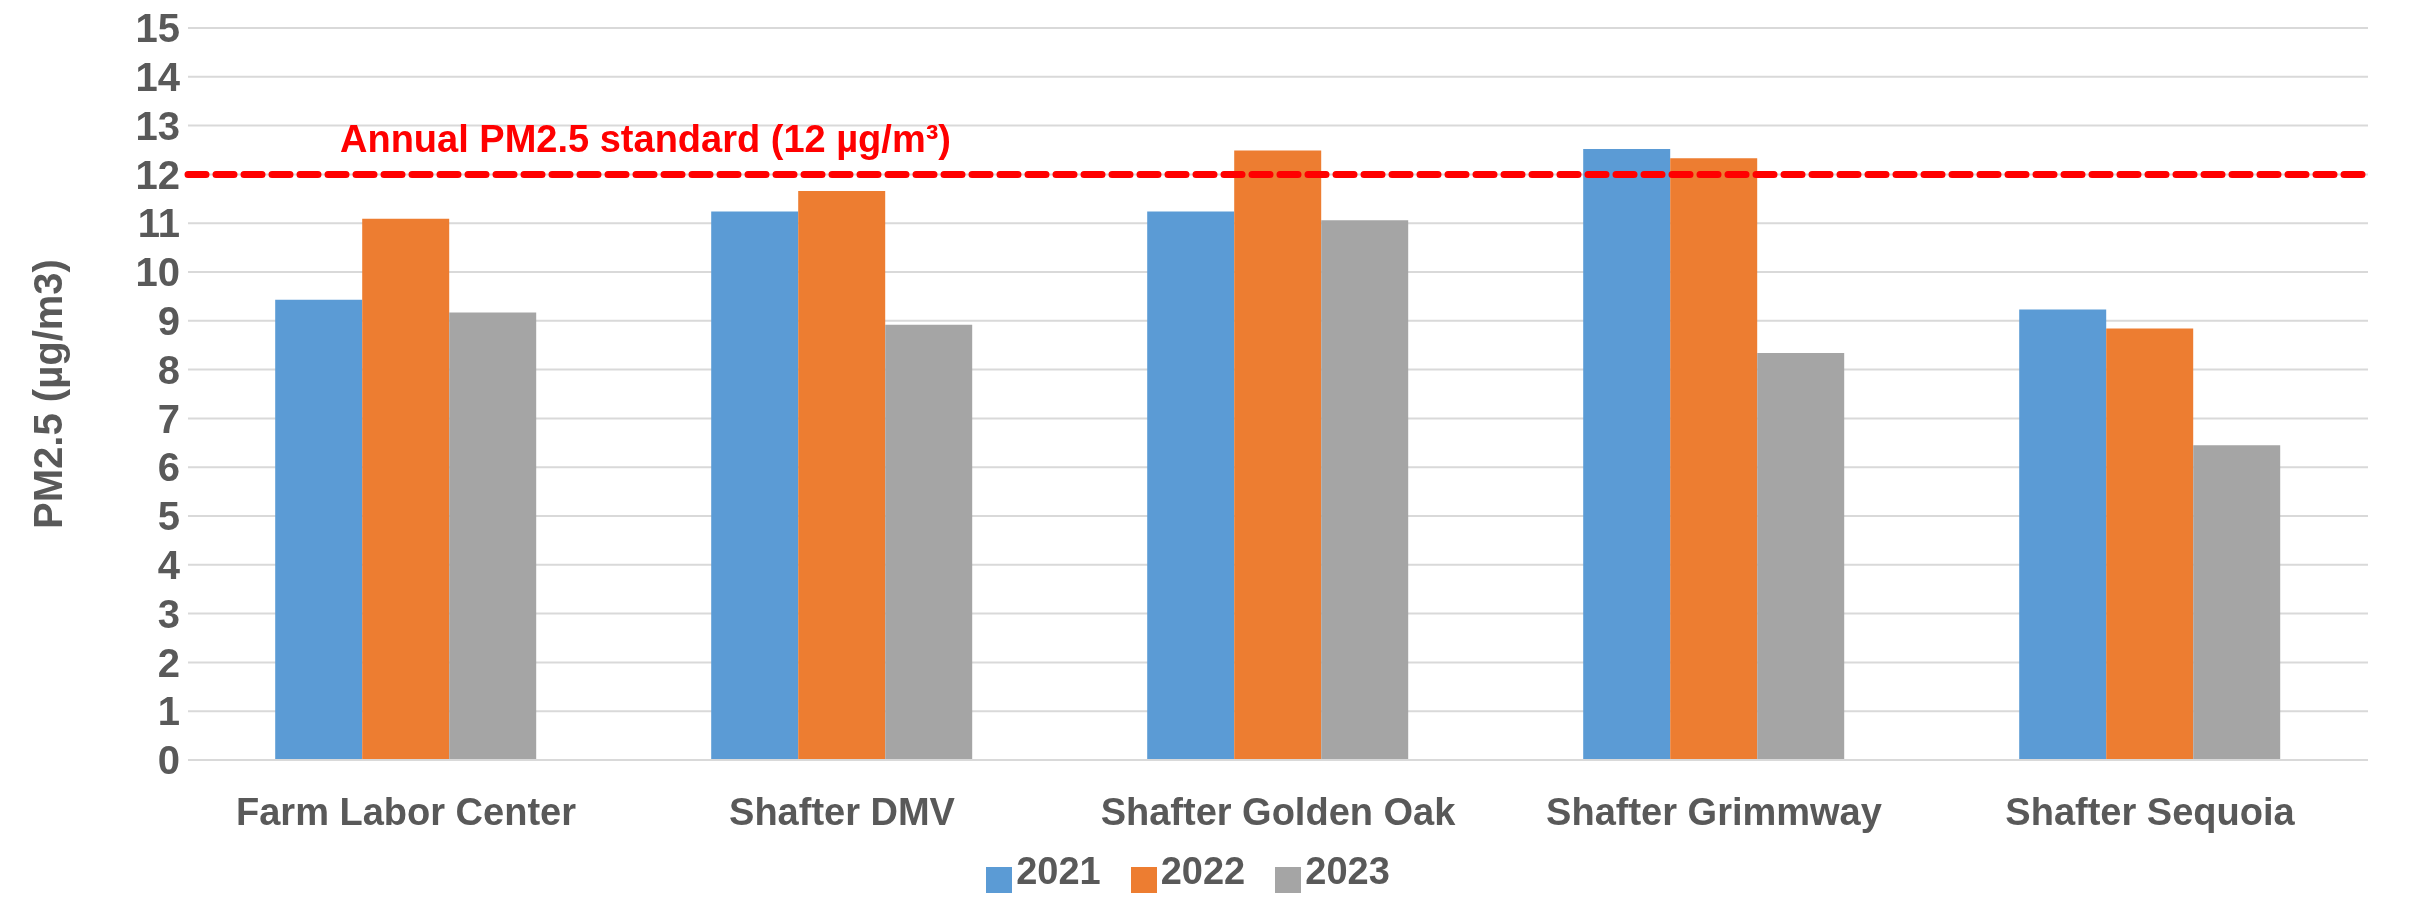  Describe the element at coordinates (1278, 811) in the screenshot. I see `x-tick-label: Shafter Golden Oak` at that location.